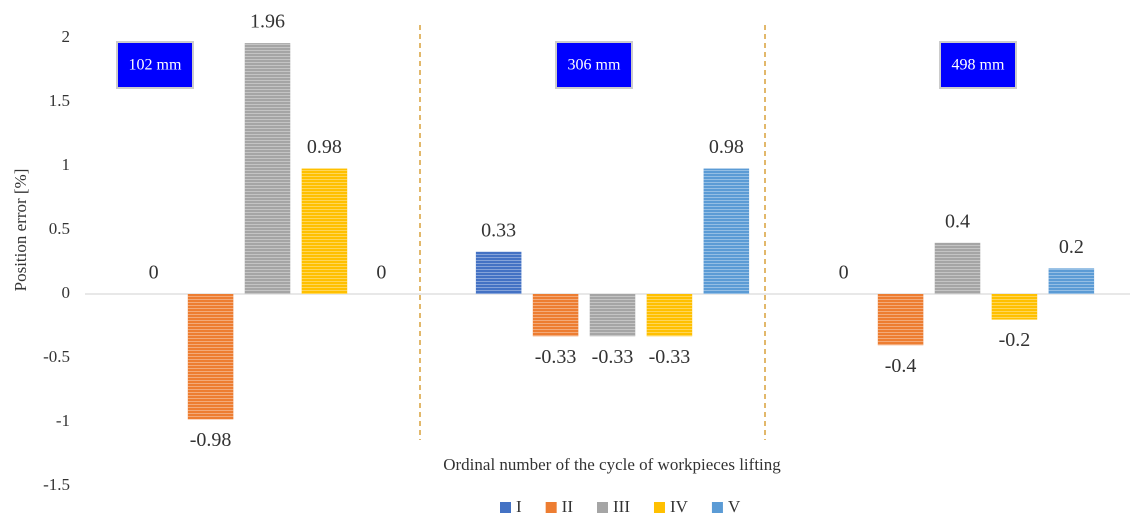  I want to click on category-label: 498 mm, so click(978, 65).